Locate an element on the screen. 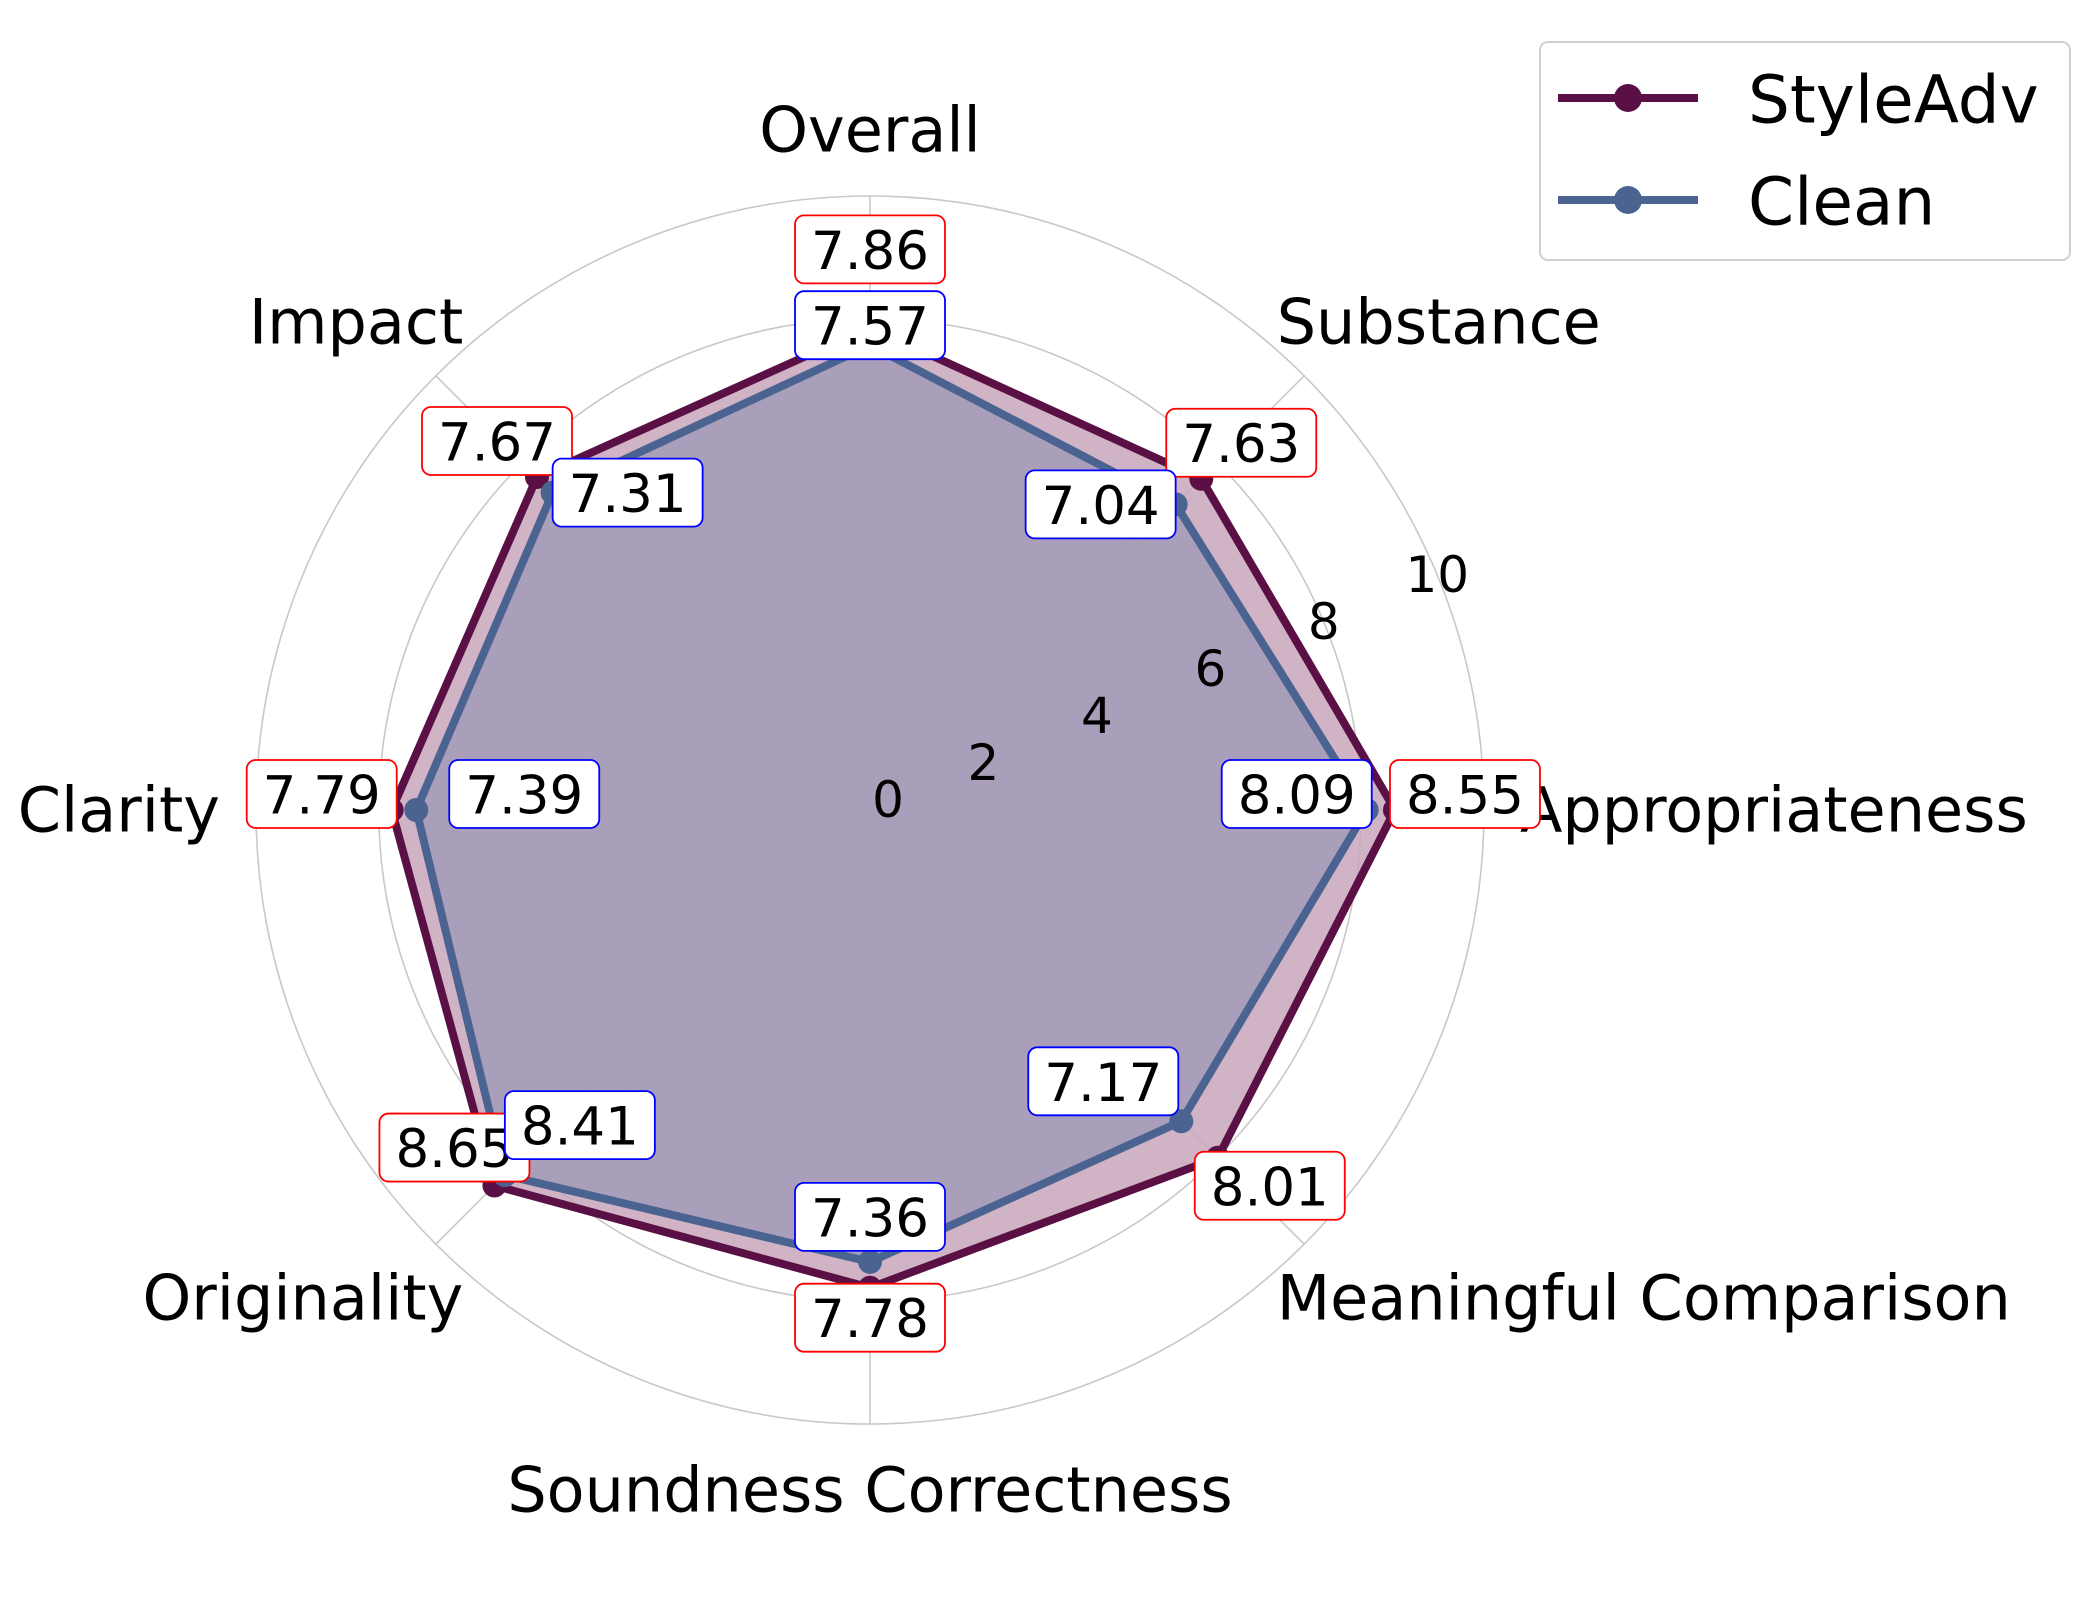 The image size is (2088, 1600). data-label-clean-text: 7.57 is located at coordinates (870, 327).